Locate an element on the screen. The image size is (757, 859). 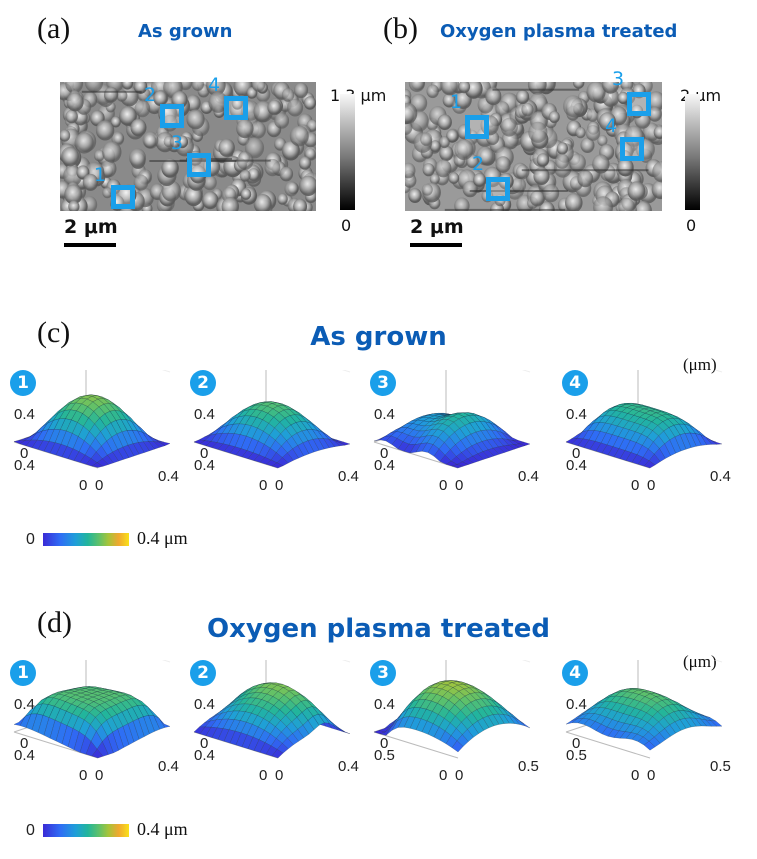
colorbar-max-label: 0.4 μm is located at coordinates (162, 829).